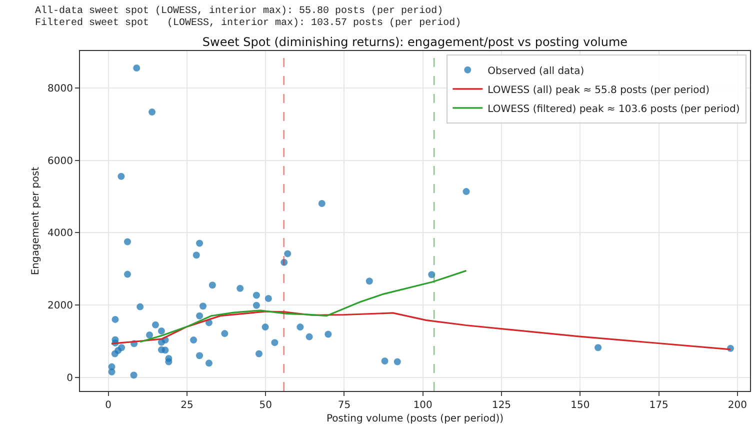  Describe the element at coordinates (599, 90) in the screenshot. I see `legend-label: LOWESS (all) peak ≈ 55.8 posts (per period)` at that location.